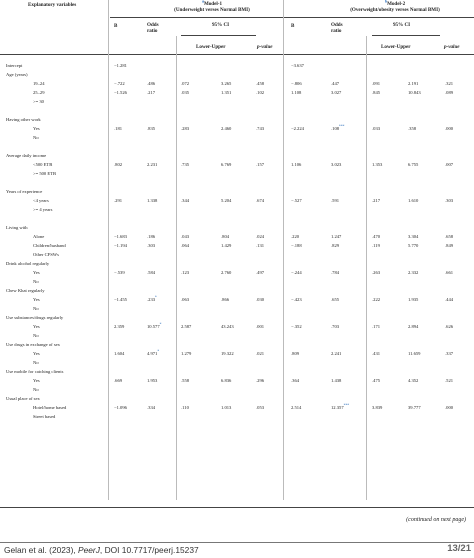 This screenshot has height=558, width=474. Describe the element at coordinates (226, 164) in the screenshot. I see `ci-upper-model1: 6.769` at that location.